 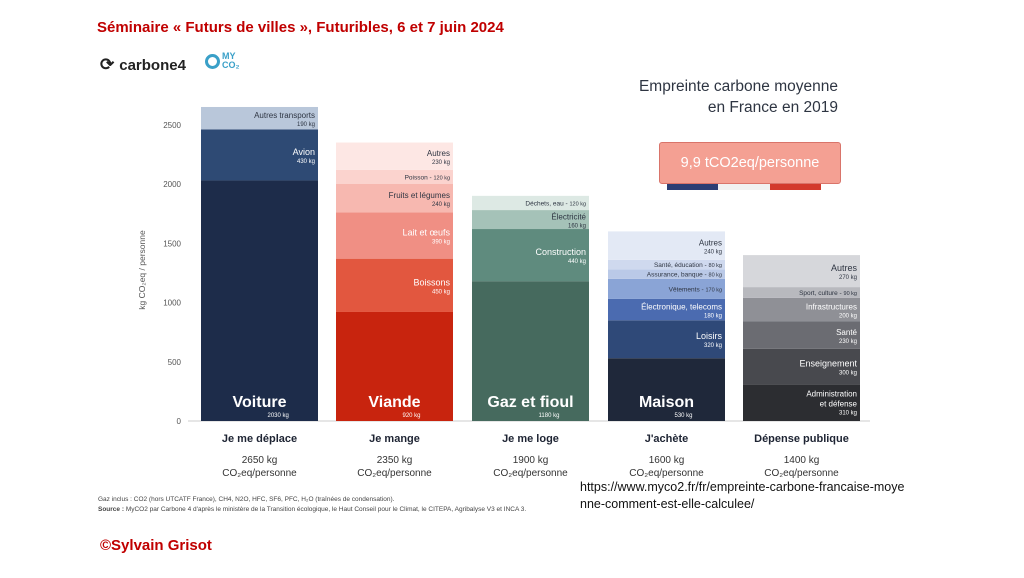 I want to click on total-badge: 9,9 tCO2eq/personne, so click(x=750, y=163).